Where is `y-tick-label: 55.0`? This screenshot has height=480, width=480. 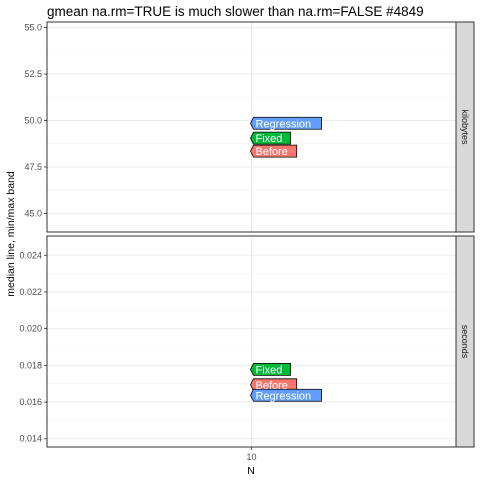
y-tick-label: 55.0 is located at coordinates (33, 28).